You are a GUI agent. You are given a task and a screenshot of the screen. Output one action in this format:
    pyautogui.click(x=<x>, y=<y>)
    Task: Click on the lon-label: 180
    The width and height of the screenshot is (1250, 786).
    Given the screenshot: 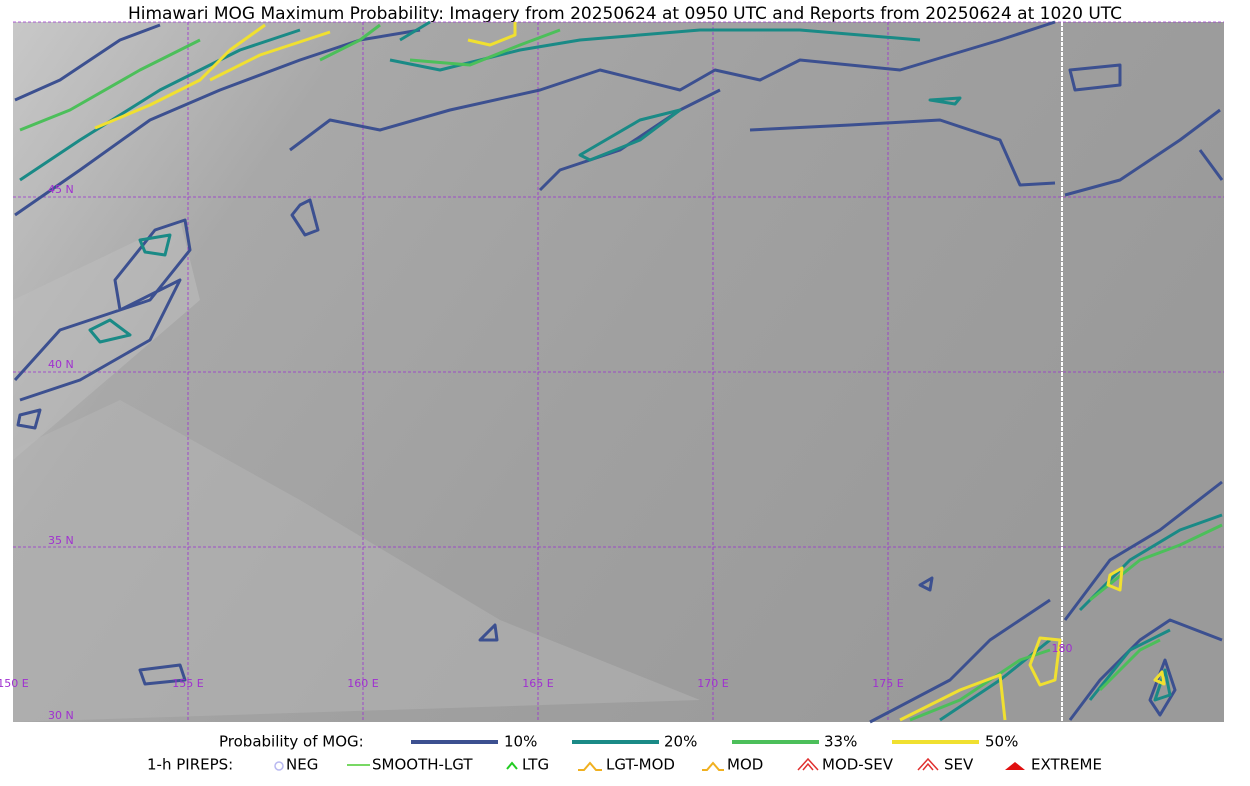 What is the action you would take?
    pyautogui.click(x=1062, y=648)
    